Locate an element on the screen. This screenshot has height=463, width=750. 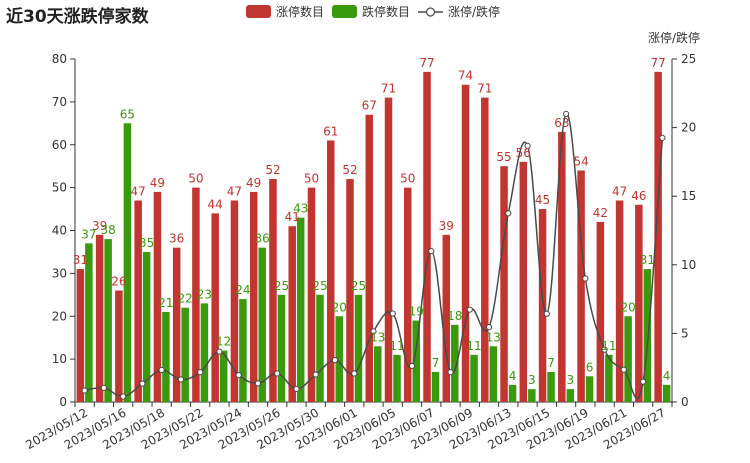
left-axis-tick-label: 70 is located at coordinates (59, 102).